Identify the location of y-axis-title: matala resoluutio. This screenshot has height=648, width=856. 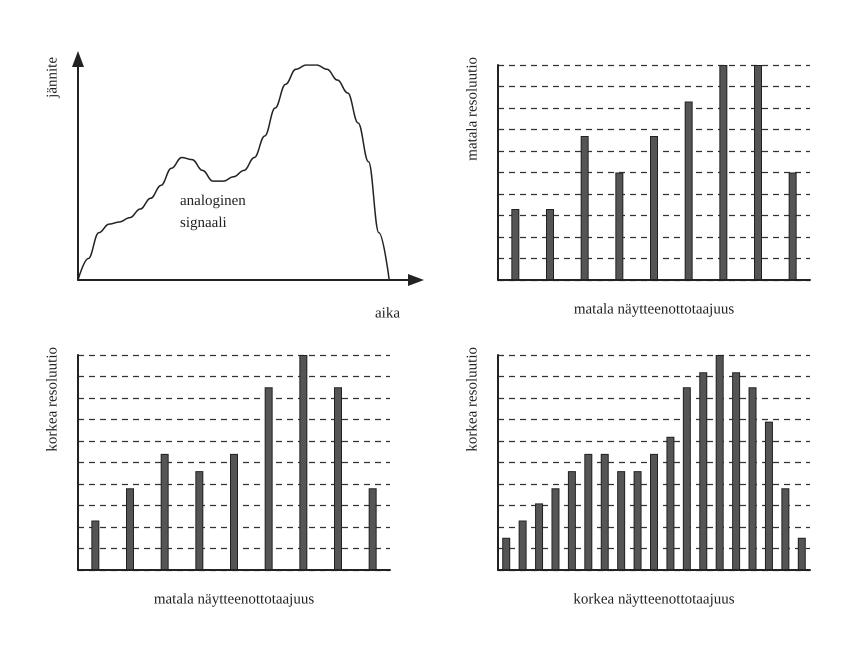
(472, 109).